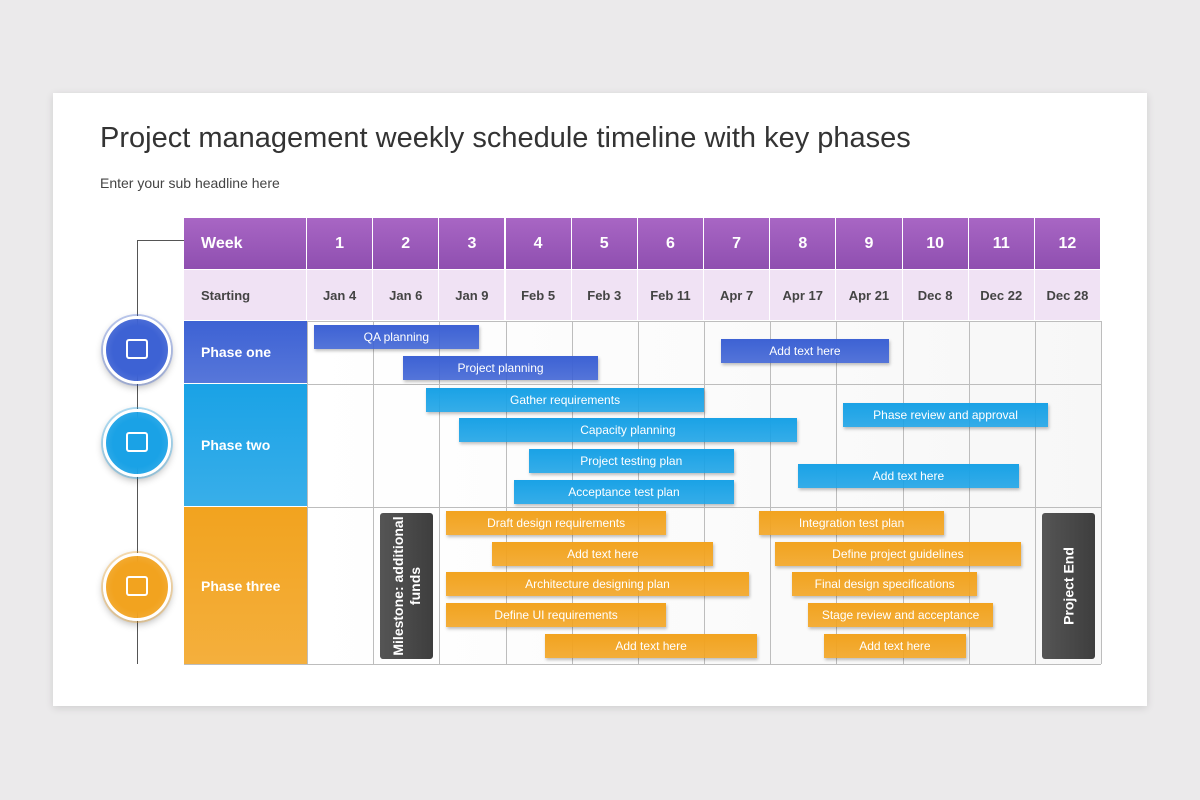 The image size is (1200, 800). I want to click on task-bar: Capacity planning, so click(628, 430).